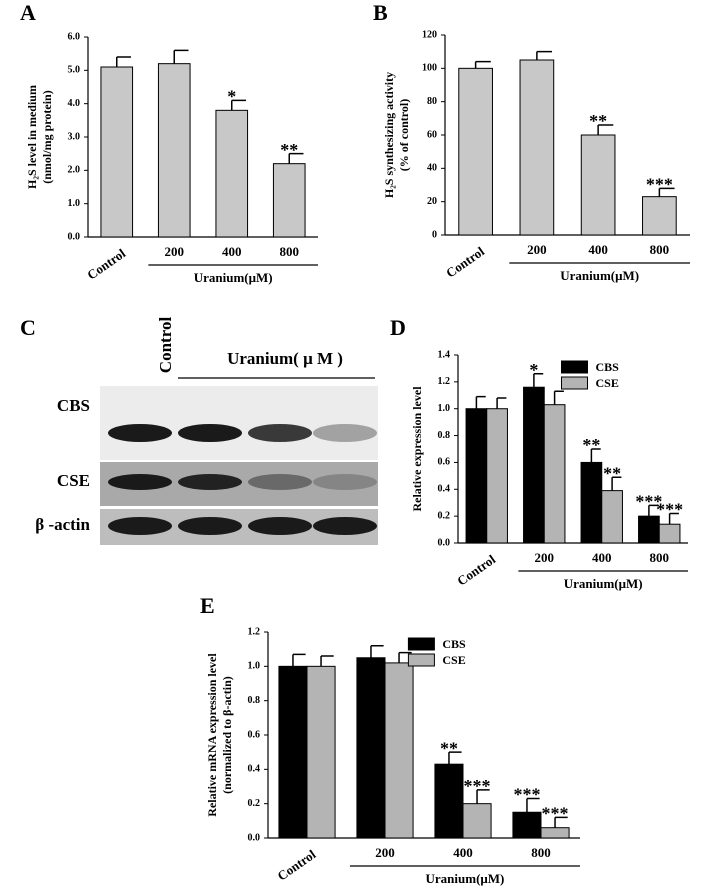 The image size is (711, 889). Describe the element at coordinates (239, 423) in the screenshot. I see `blot-strip` at that location.